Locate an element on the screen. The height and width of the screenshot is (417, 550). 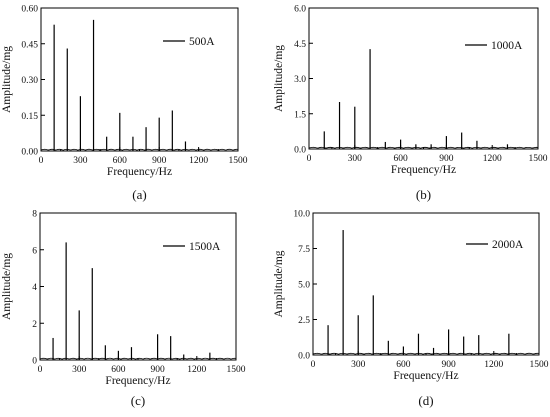
legend-label: 500A is located at coordinates (202, 42).